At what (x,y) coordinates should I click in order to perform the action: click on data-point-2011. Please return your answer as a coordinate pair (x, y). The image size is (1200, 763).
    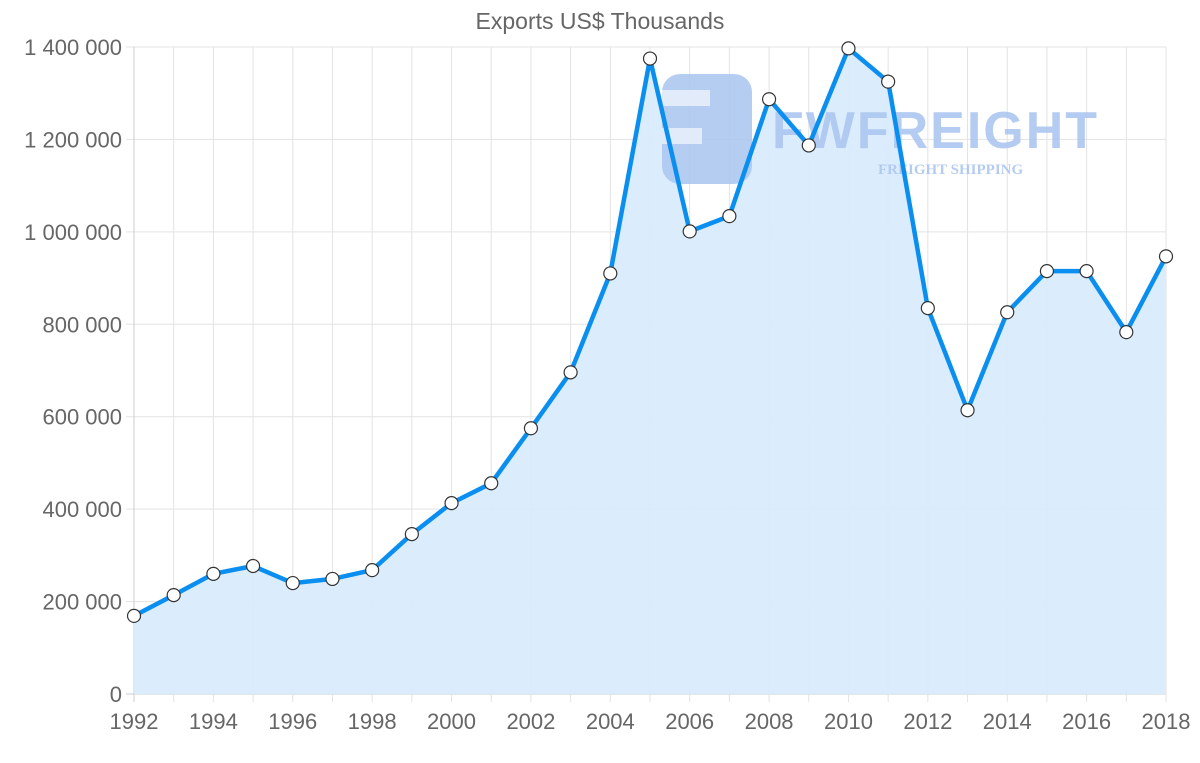
    Looking at the image, I should click on (888, 81).